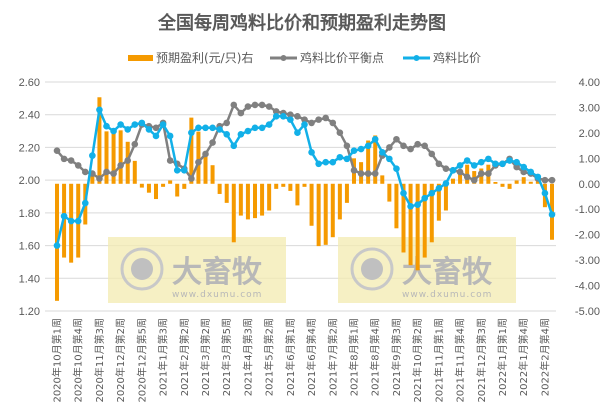  What do you see at coordinates (57, 360) in the screenshot?
I see `x-tick-label: 2020年10月第1周` at bounding box center [57, 360].